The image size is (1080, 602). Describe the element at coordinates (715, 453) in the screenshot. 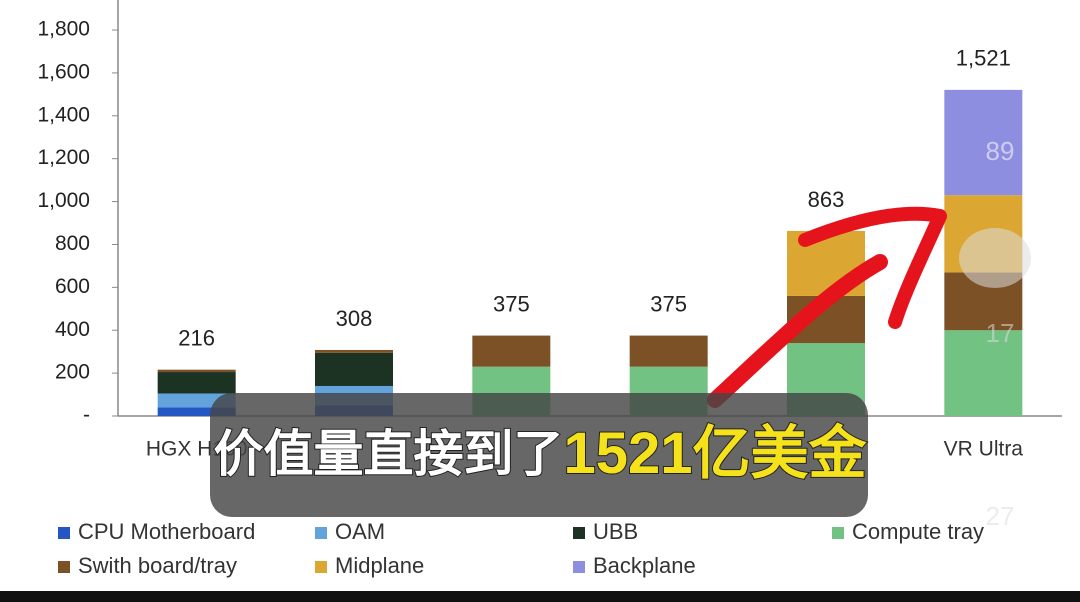

I see `subtitle-yellow: 1521亿美金` at that location.